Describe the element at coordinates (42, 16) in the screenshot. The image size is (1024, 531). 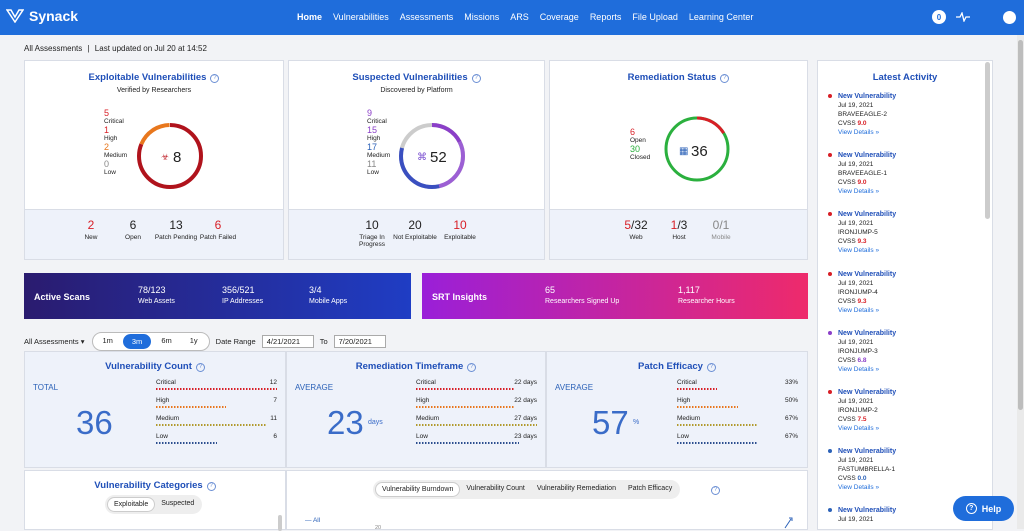
I see `brand-logo: Synack` at that location.